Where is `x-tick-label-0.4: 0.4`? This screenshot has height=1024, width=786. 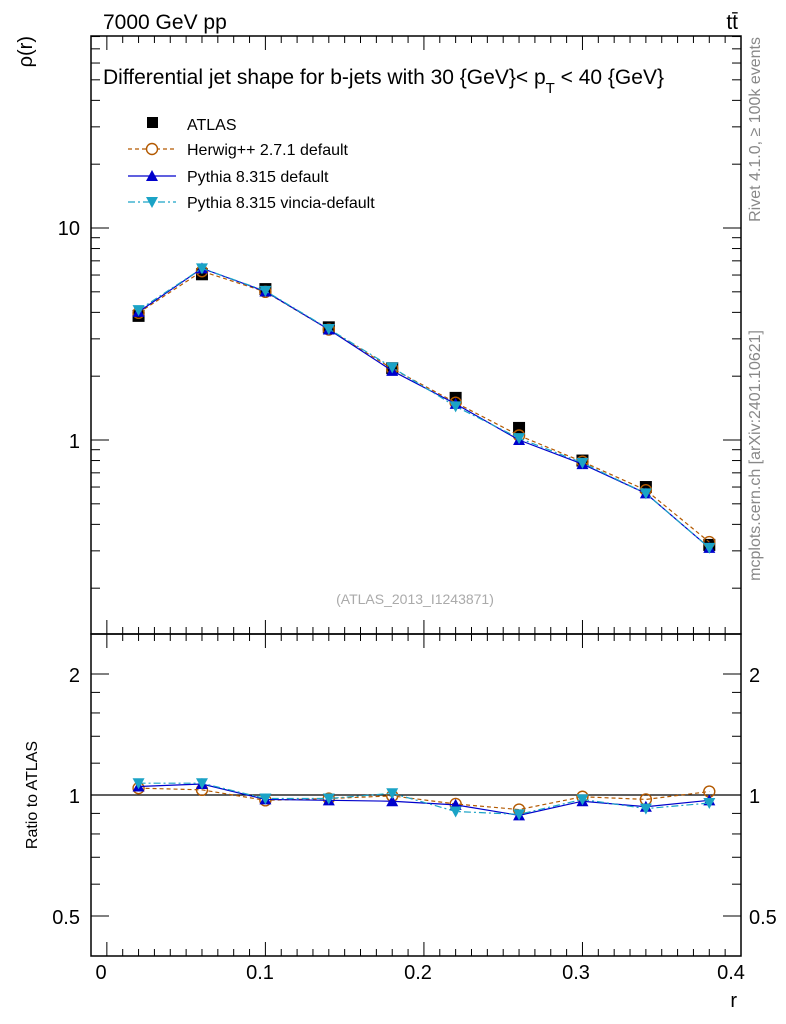
x-tick-label-0.4: 0.4 is located at coordinates (731, 973).